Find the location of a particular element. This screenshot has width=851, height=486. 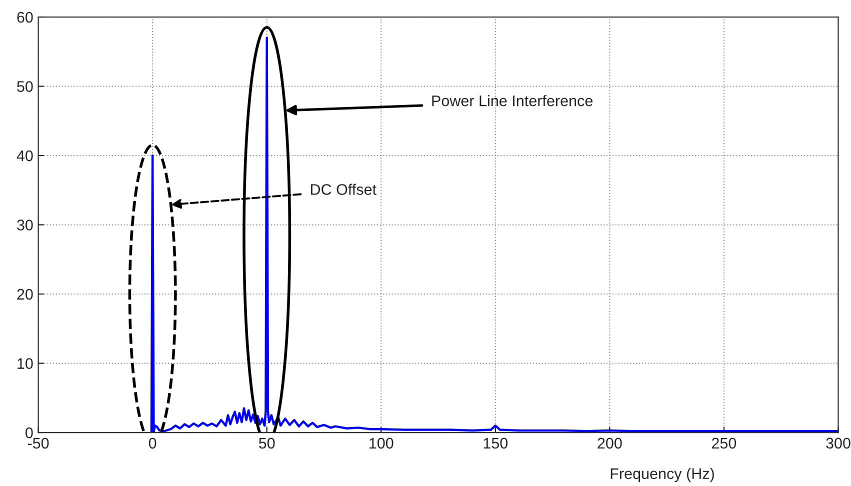

annotation: Power Line Interference is located at coordinates (512, 100).